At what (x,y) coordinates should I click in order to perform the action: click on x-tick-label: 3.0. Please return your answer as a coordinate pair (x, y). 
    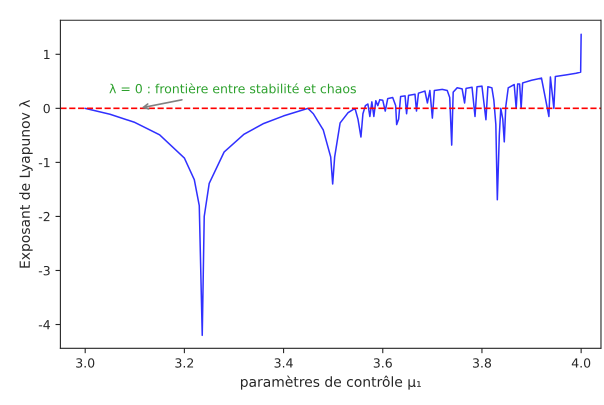
    Looking at the image, I should click on (85, 363).